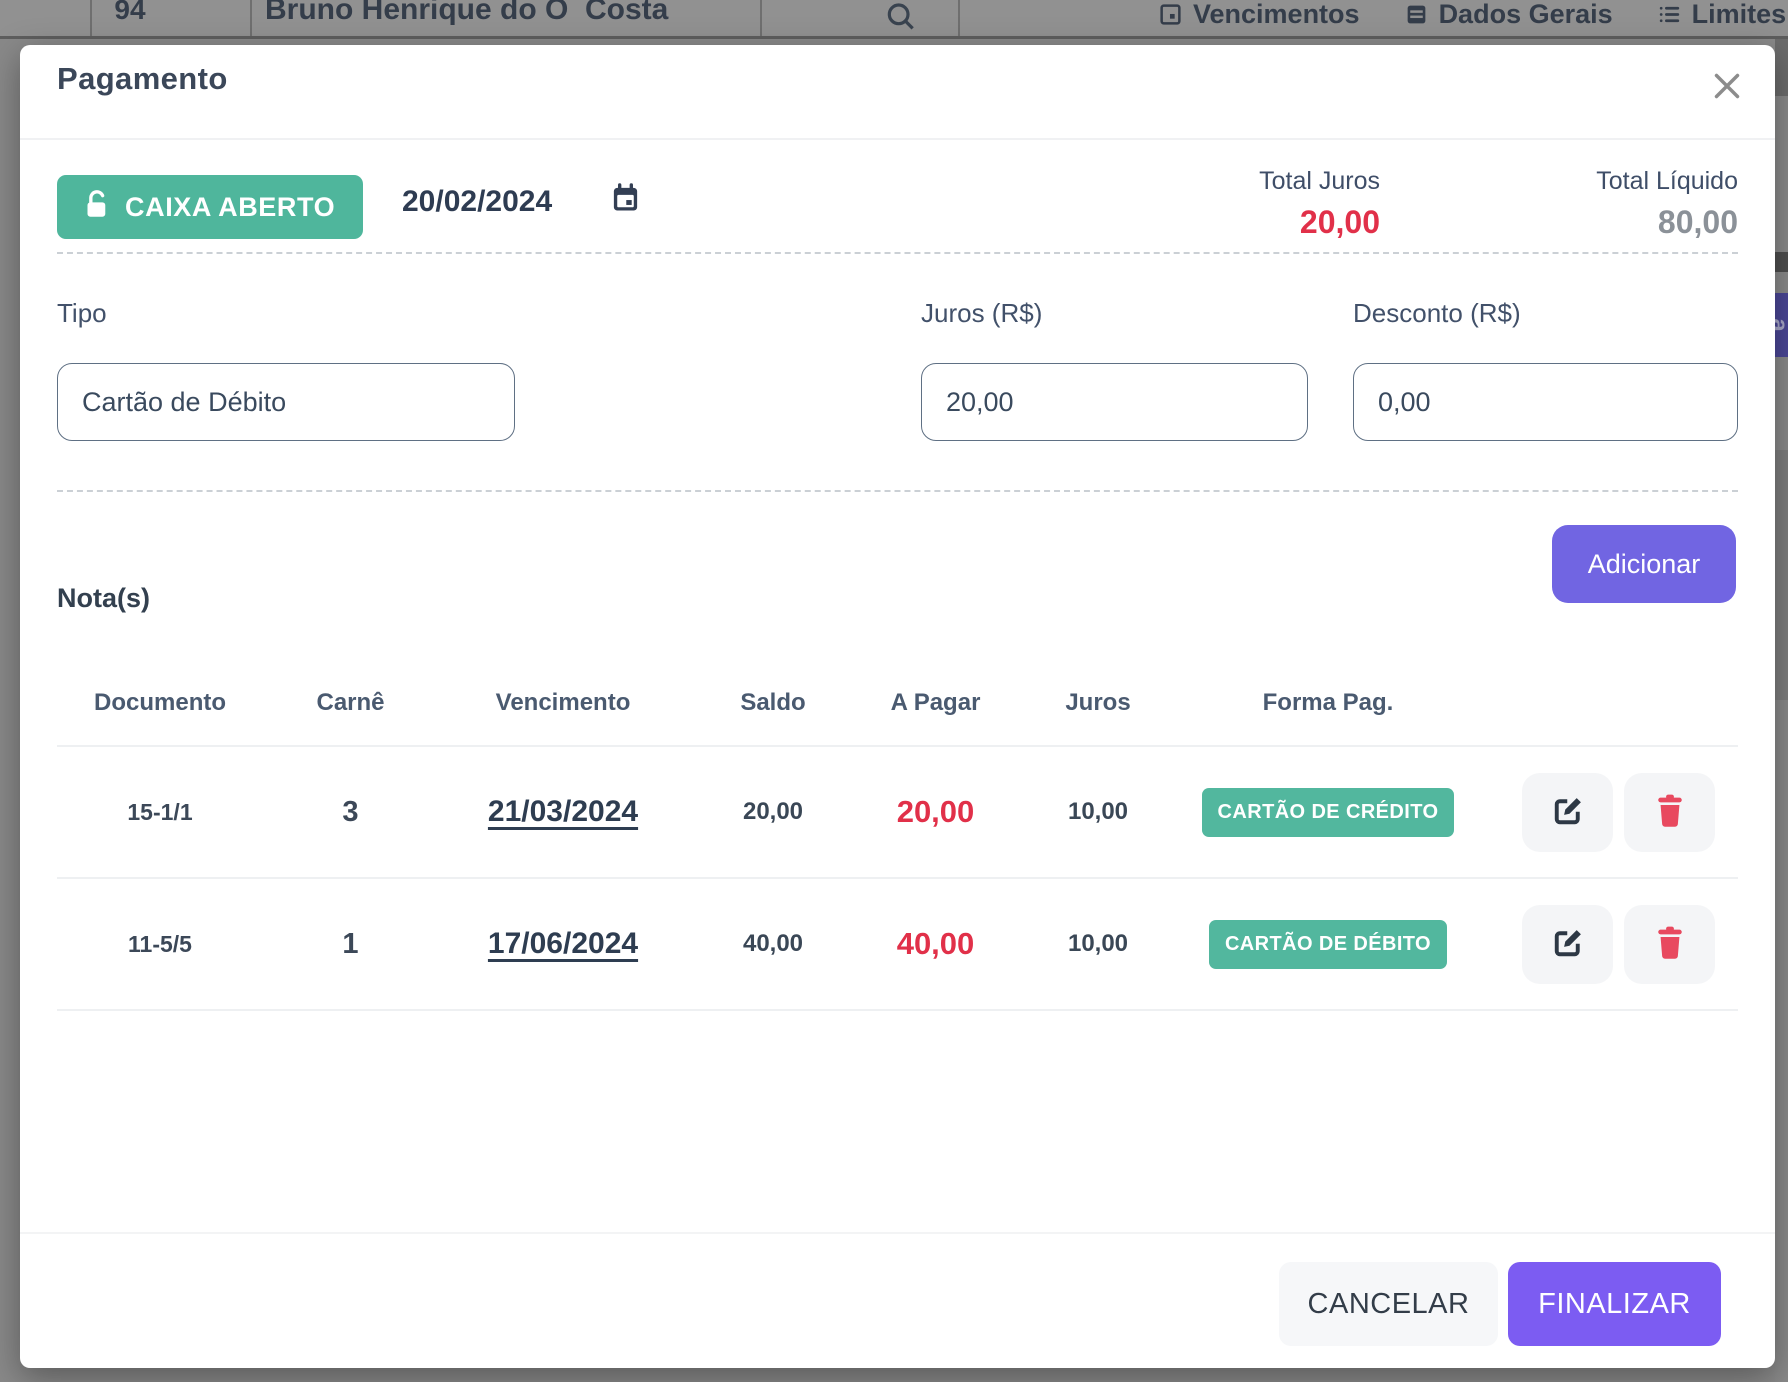 The height and width of the screenshot is (1382, 1788). What do you see at coordinates (1328, 702) in the screenshot?
I see `col-forma-pag: Forma Pag.` at bounding box center [1328, 702].